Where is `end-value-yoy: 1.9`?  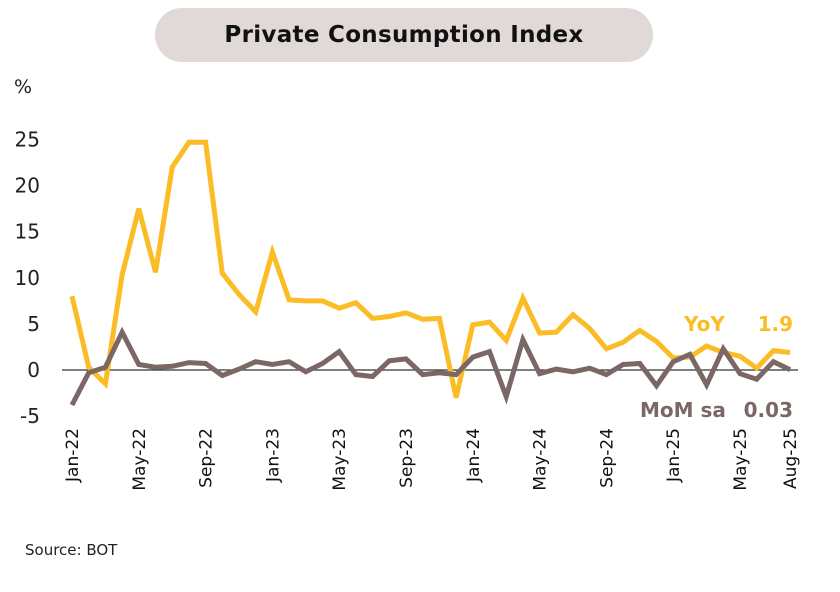
end-value-yoy: 1.9 is located at coordinates (775, 324).